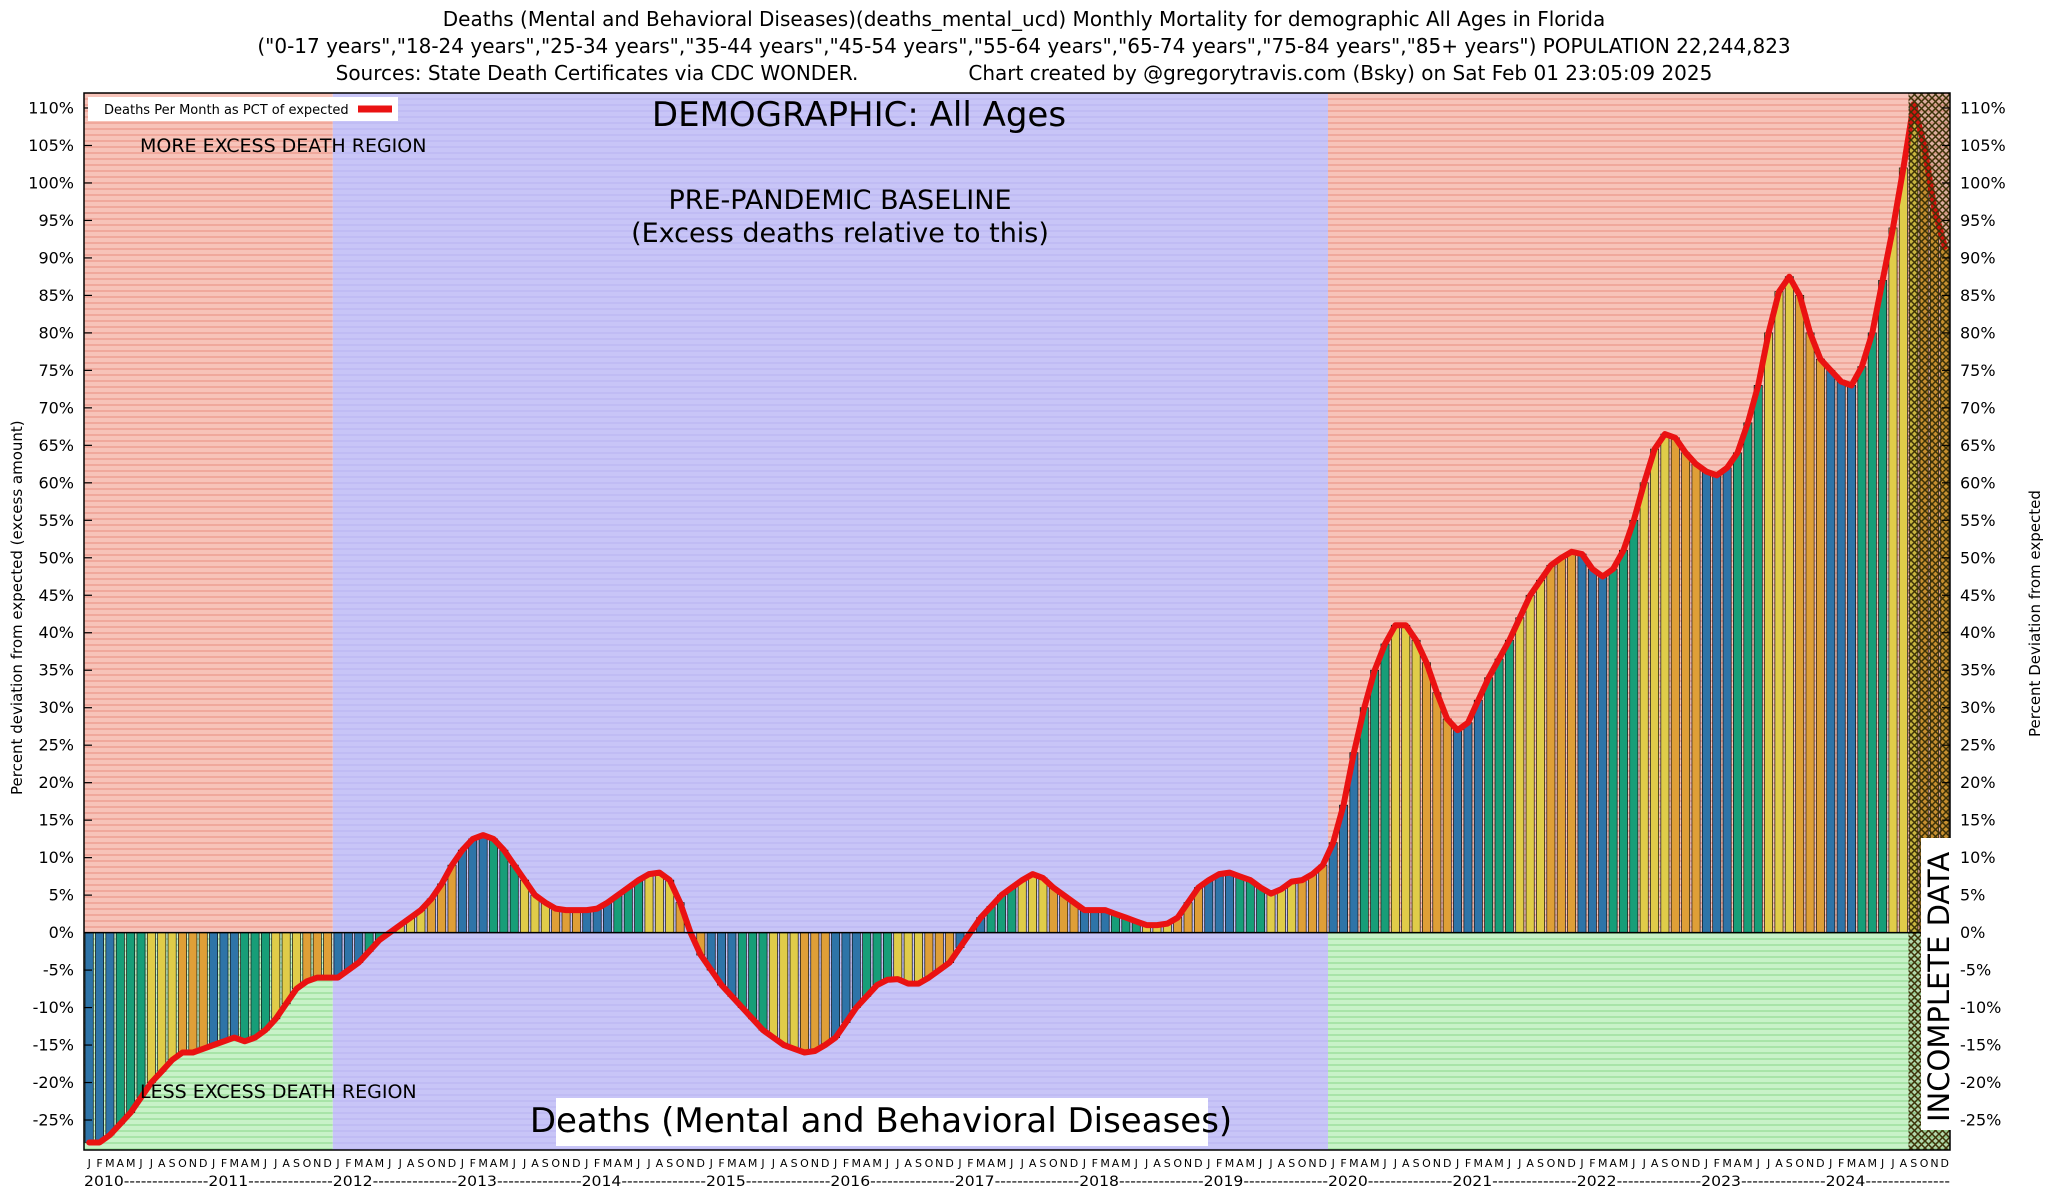 Image resolution: width=2048 pixels, height=1200 pixels. I want to click on y-tick-label-left: 105%, so click(51, 145).